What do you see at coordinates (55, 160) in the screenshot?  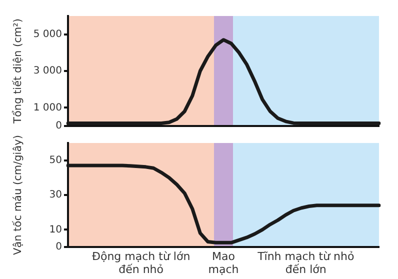 I see `y-tick-label: 50` at bounding box center [55, 160].